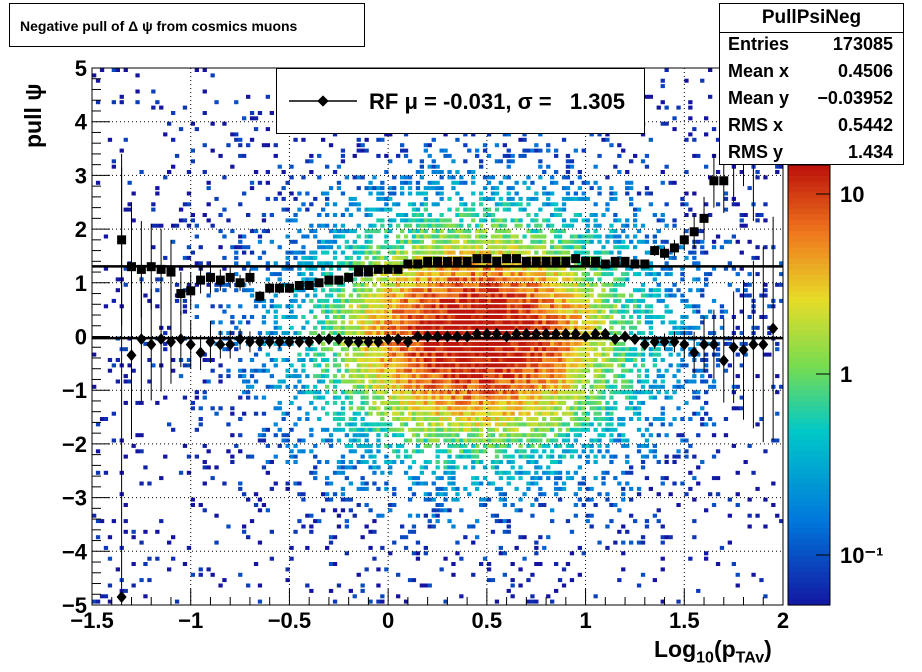  What do you see at coordinates (750, 658) in the screenshot?
I see `x-axis-label-sub2: TAv` at bounding box center [750, 658].